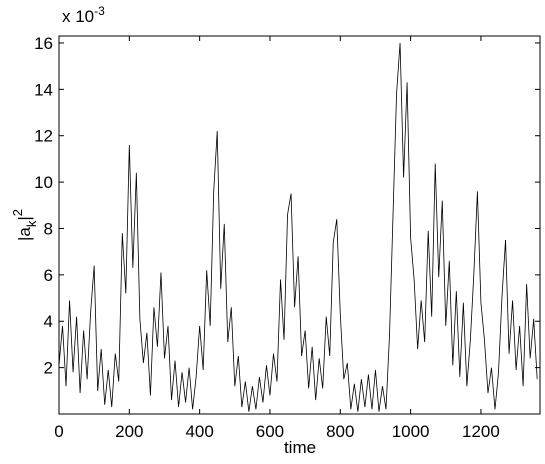 This screenshot has width=545, height=464. What do you see at coordinates (24, 218) in the screenshot?
I see `y-label-mid: |` at bounding box center [24, 218].